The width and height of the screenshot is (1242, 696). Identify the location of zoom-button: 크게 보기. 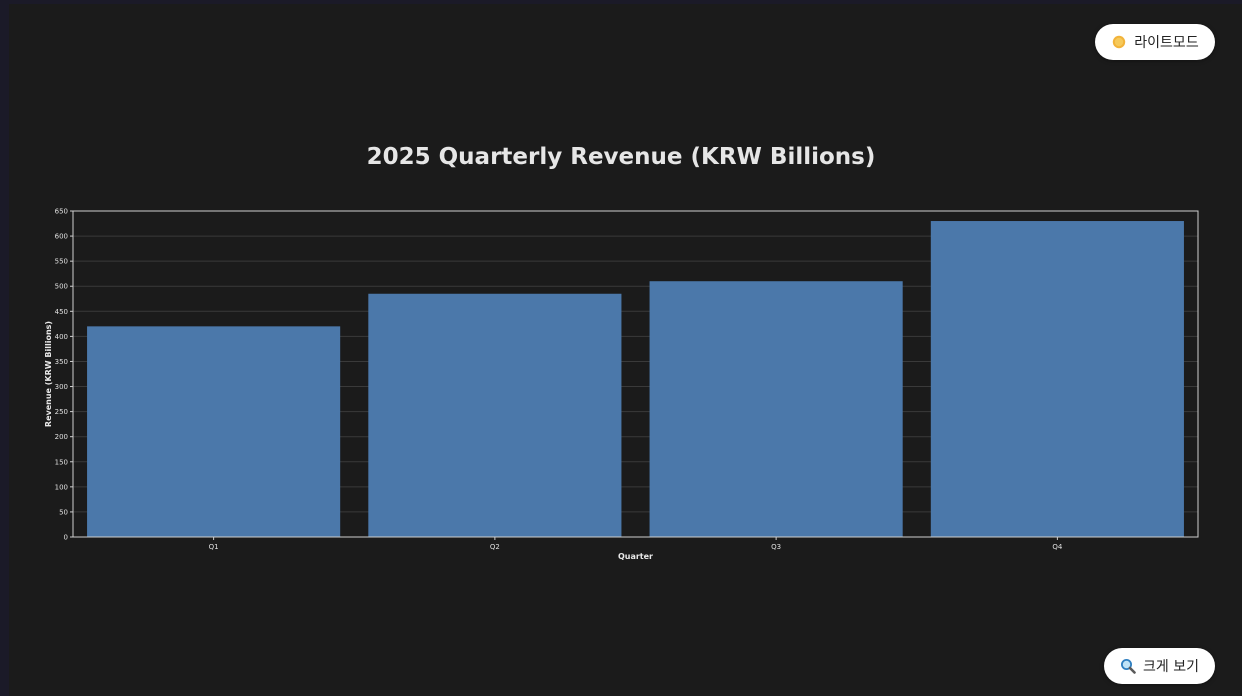
(1159, 666).